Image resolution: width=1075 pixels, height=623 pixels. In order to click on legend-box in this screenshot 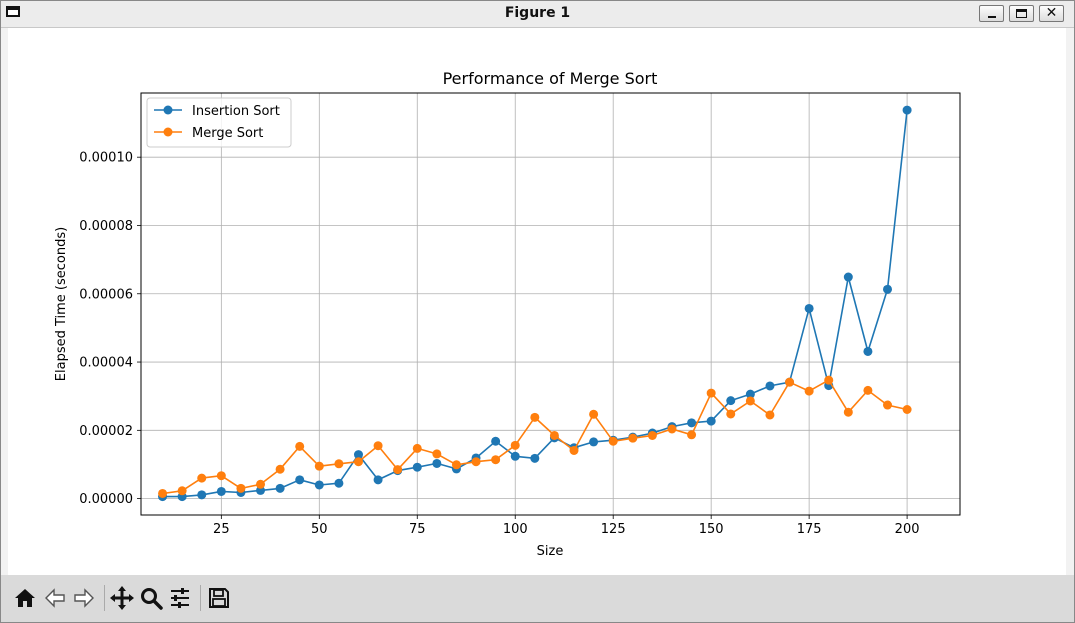, I will do `click(219, 122)`.